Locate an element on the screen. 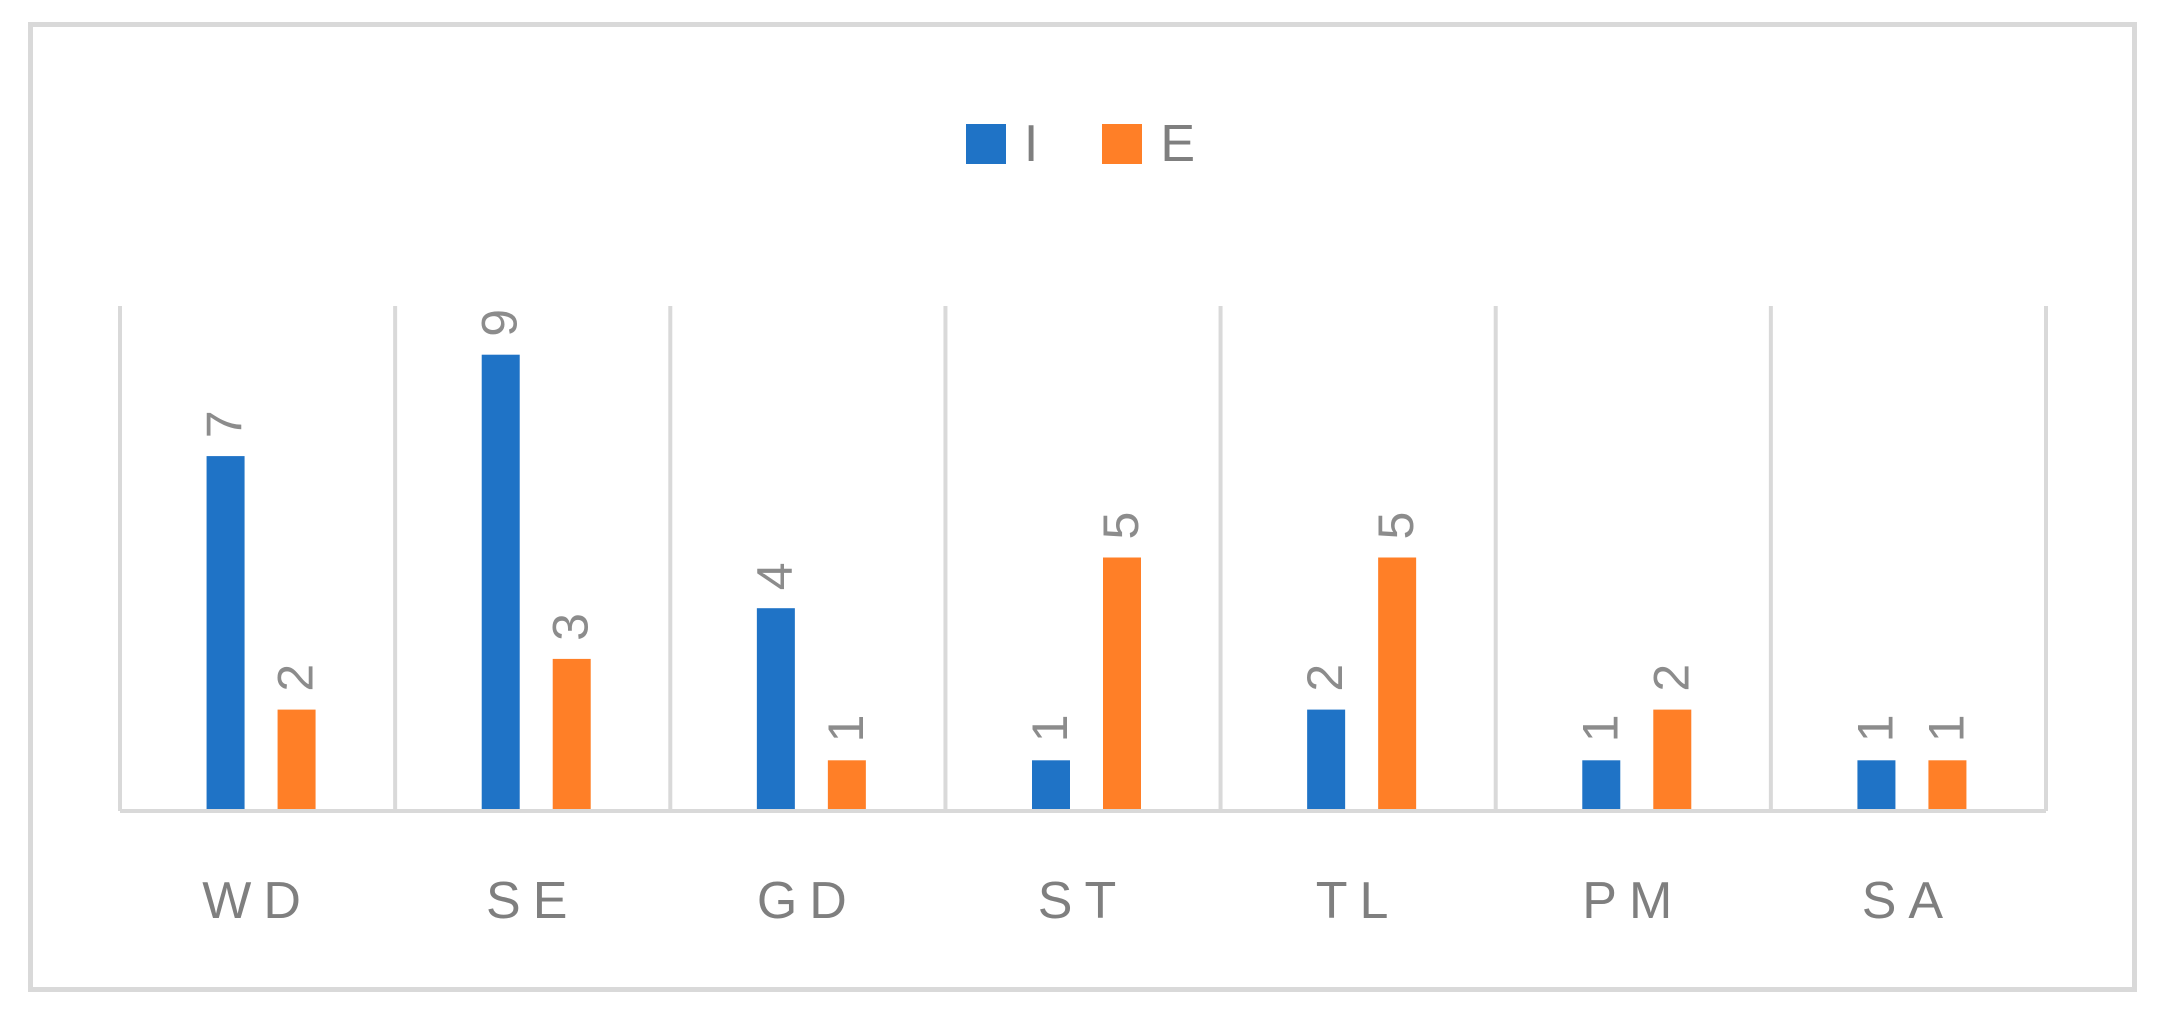  legend-item-e: E is located at coordinates (1149, 144).